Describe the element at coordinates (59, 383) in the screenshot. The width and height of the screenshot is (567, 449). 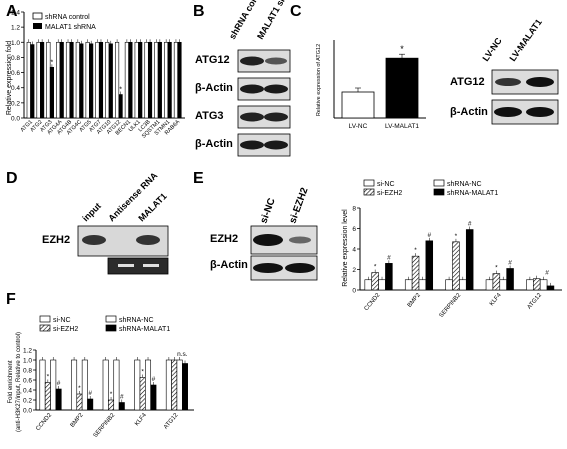
I see `chart-f-significance: #` at that location.